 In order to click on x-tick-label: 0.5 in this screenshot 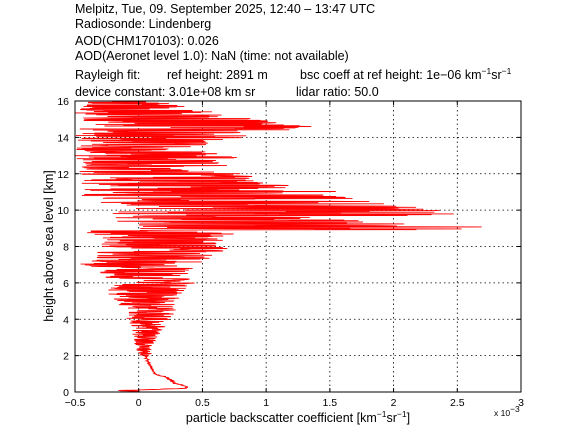, I will do `click(202, 403)`.